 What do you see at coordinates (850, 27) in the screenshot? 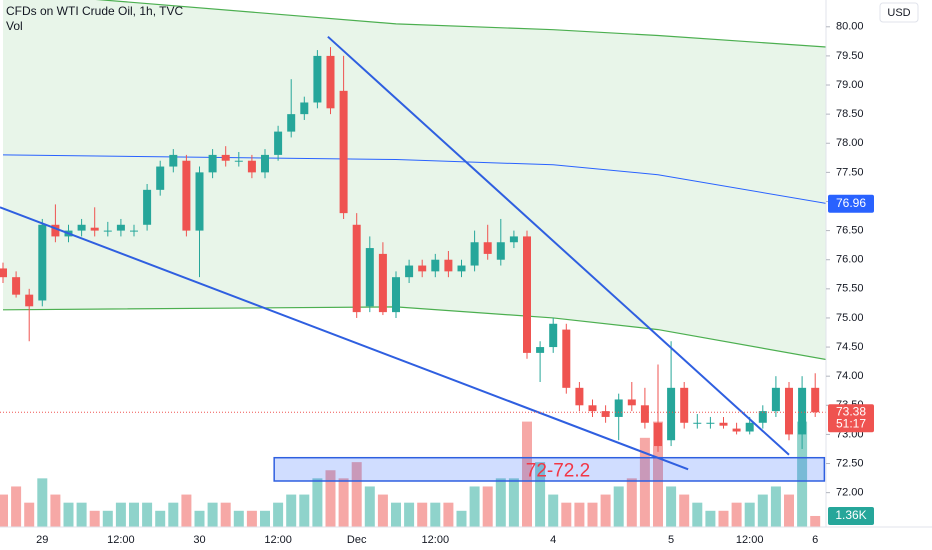
I see `y-tick-label: 80.00` at bounding box center [850, 27].